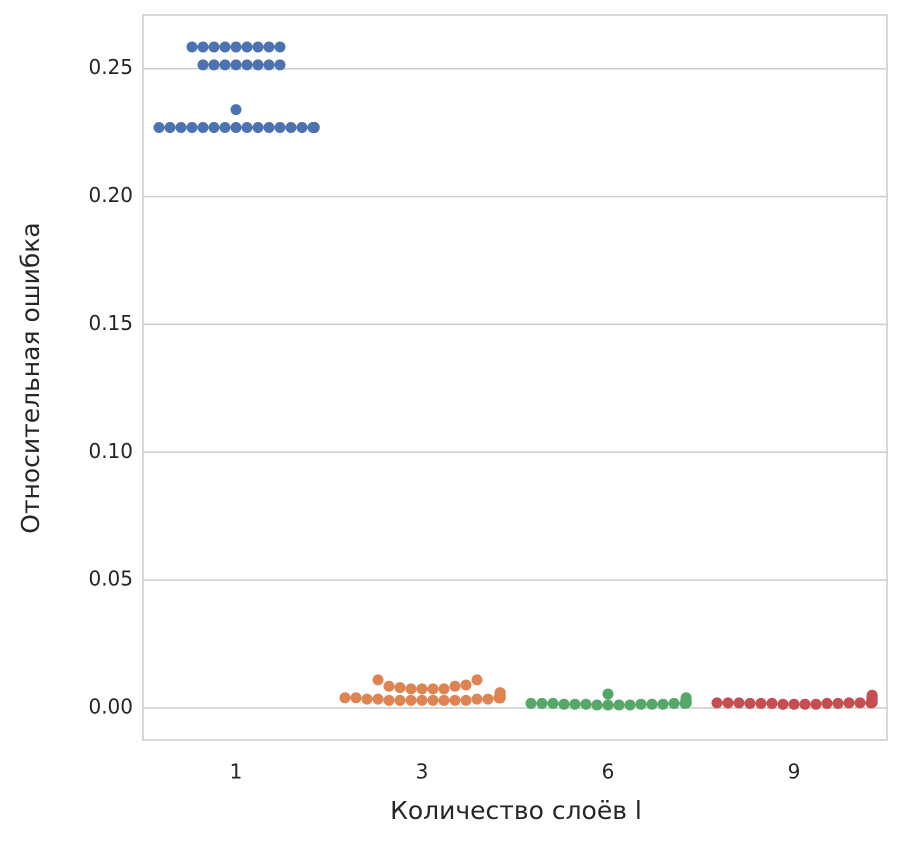 The width and height of the screenshot is (903, 847). What do you see at coordinates (422, 772) in the screenshot?
I see `x-tick-label: 3` at bounding box center [422, 772].